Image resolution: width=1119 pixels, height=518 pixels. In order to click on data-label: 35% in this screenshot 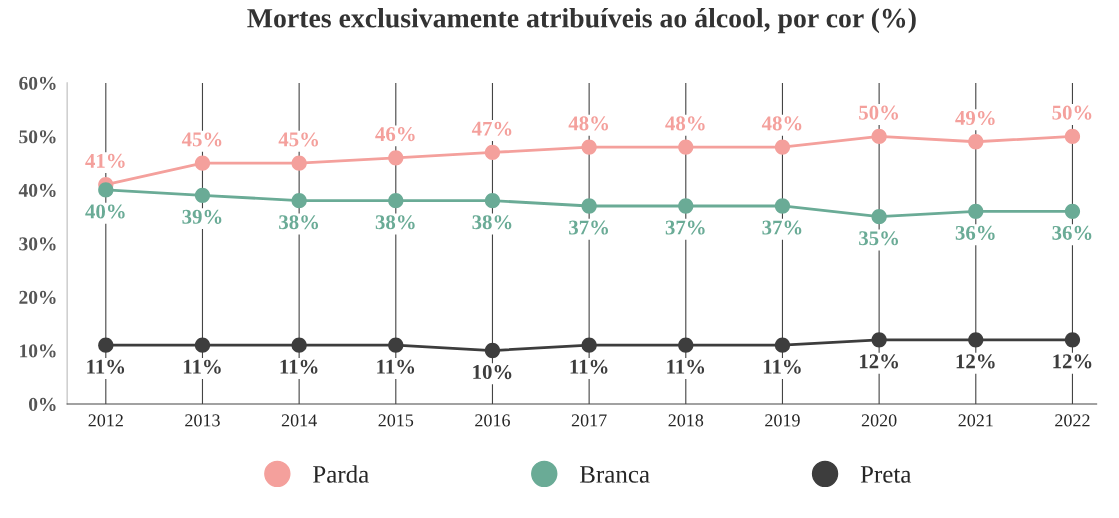, I will do `click(878, 238)`.